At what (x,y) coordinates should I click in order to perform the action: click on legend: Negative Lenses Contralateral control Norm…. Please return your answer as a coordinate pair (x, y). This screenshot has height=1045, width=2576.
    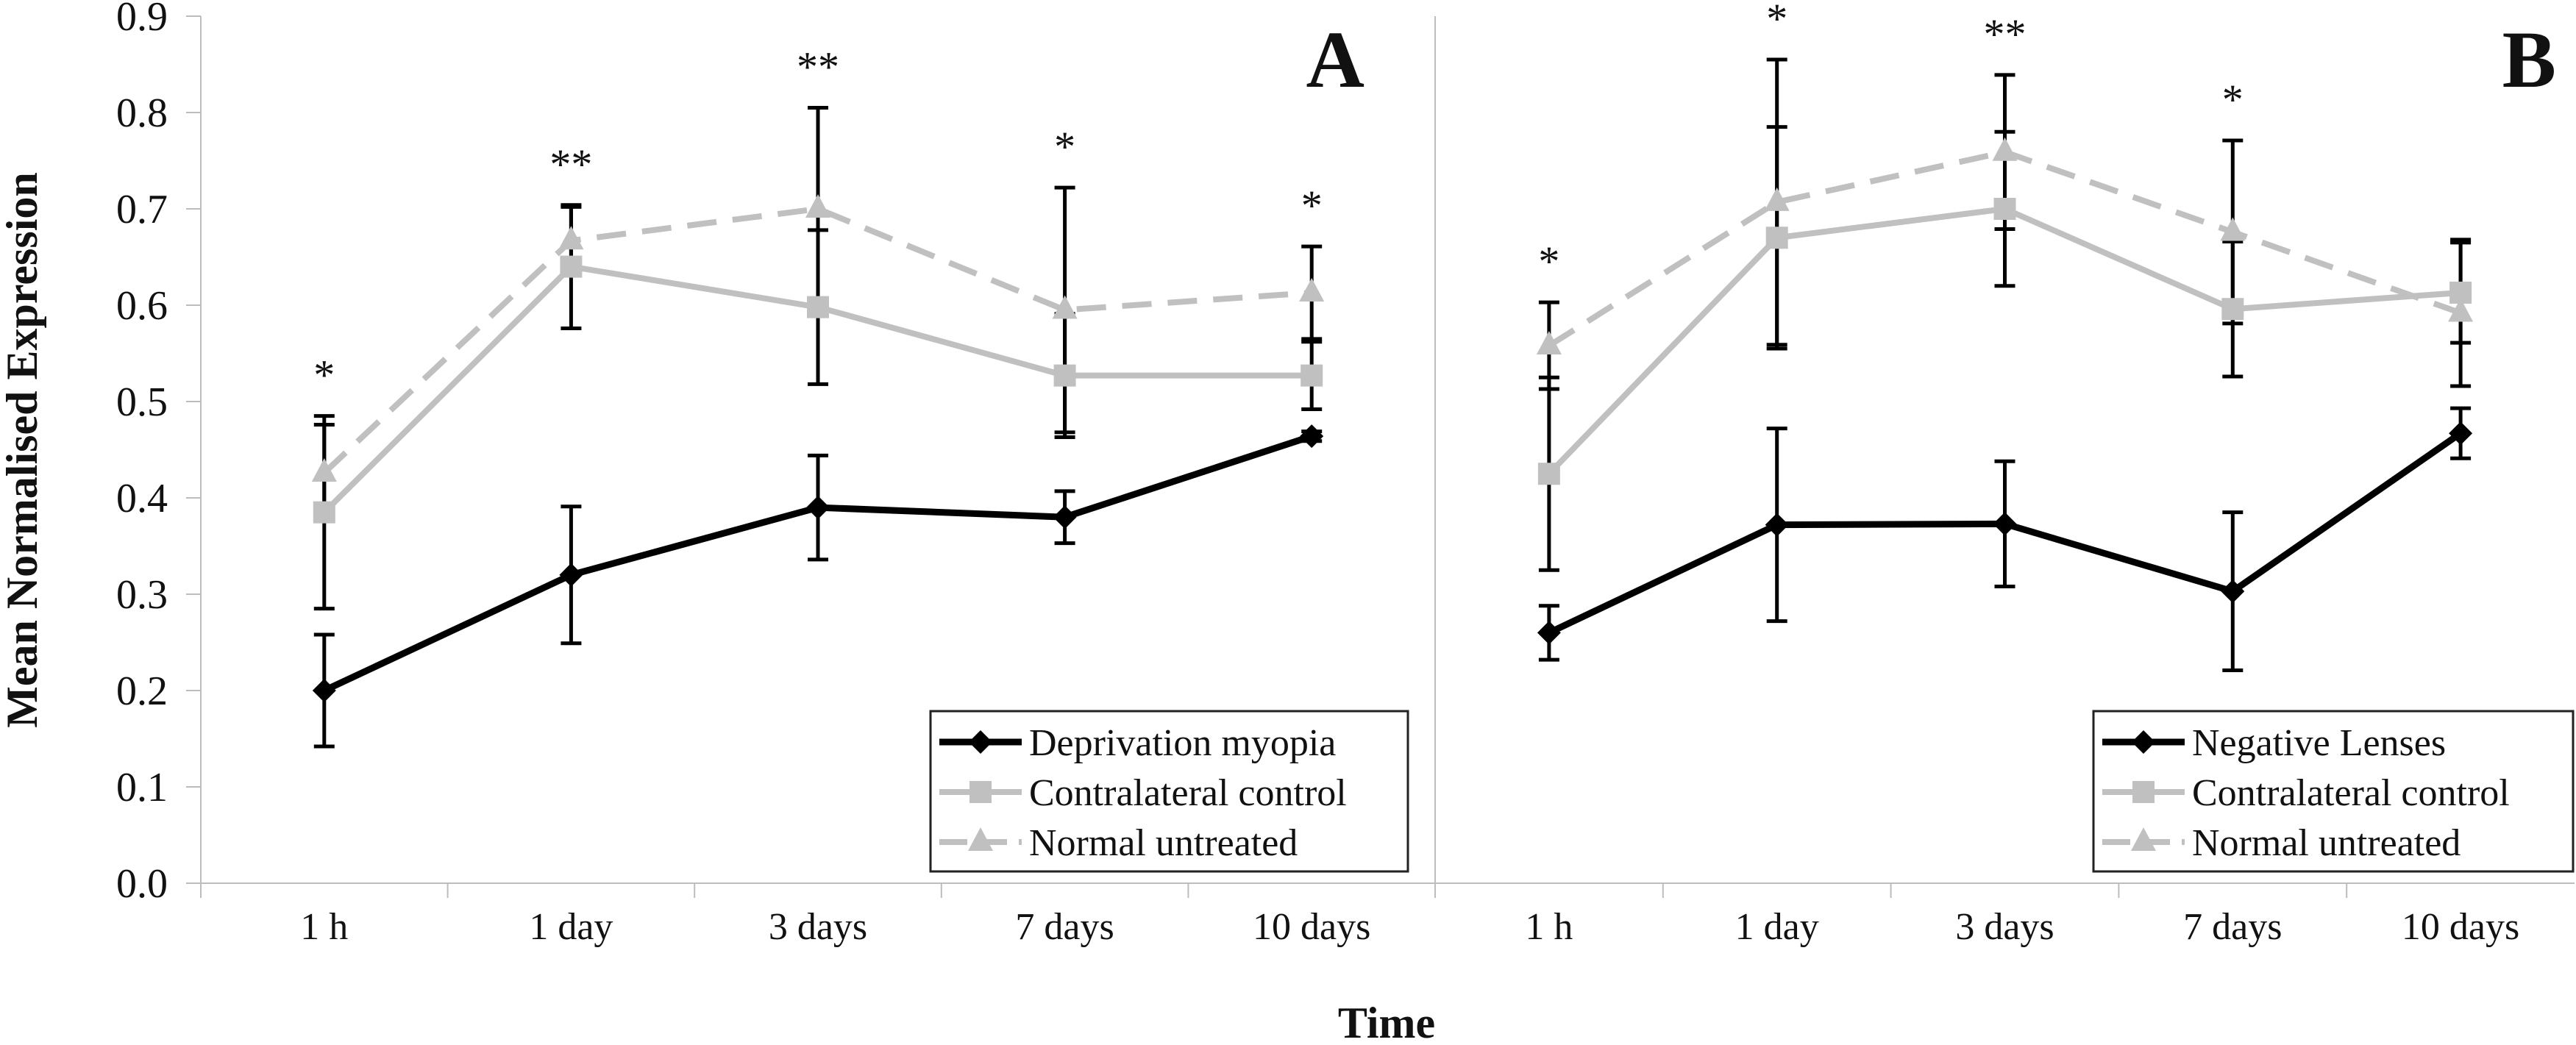
    Looking at the image, I should click on (2333, 791).